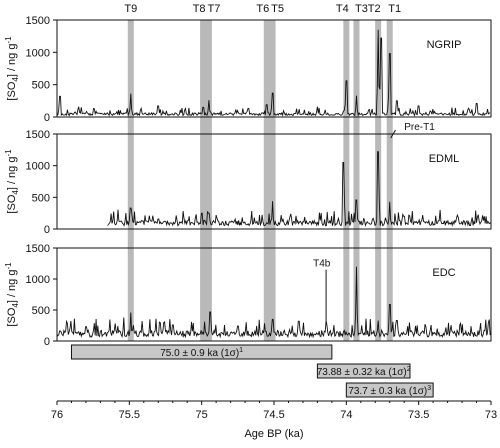 The height and width of the screenshot is (448, 500). I want to click on pre-t1-leader, so click(393, 134).